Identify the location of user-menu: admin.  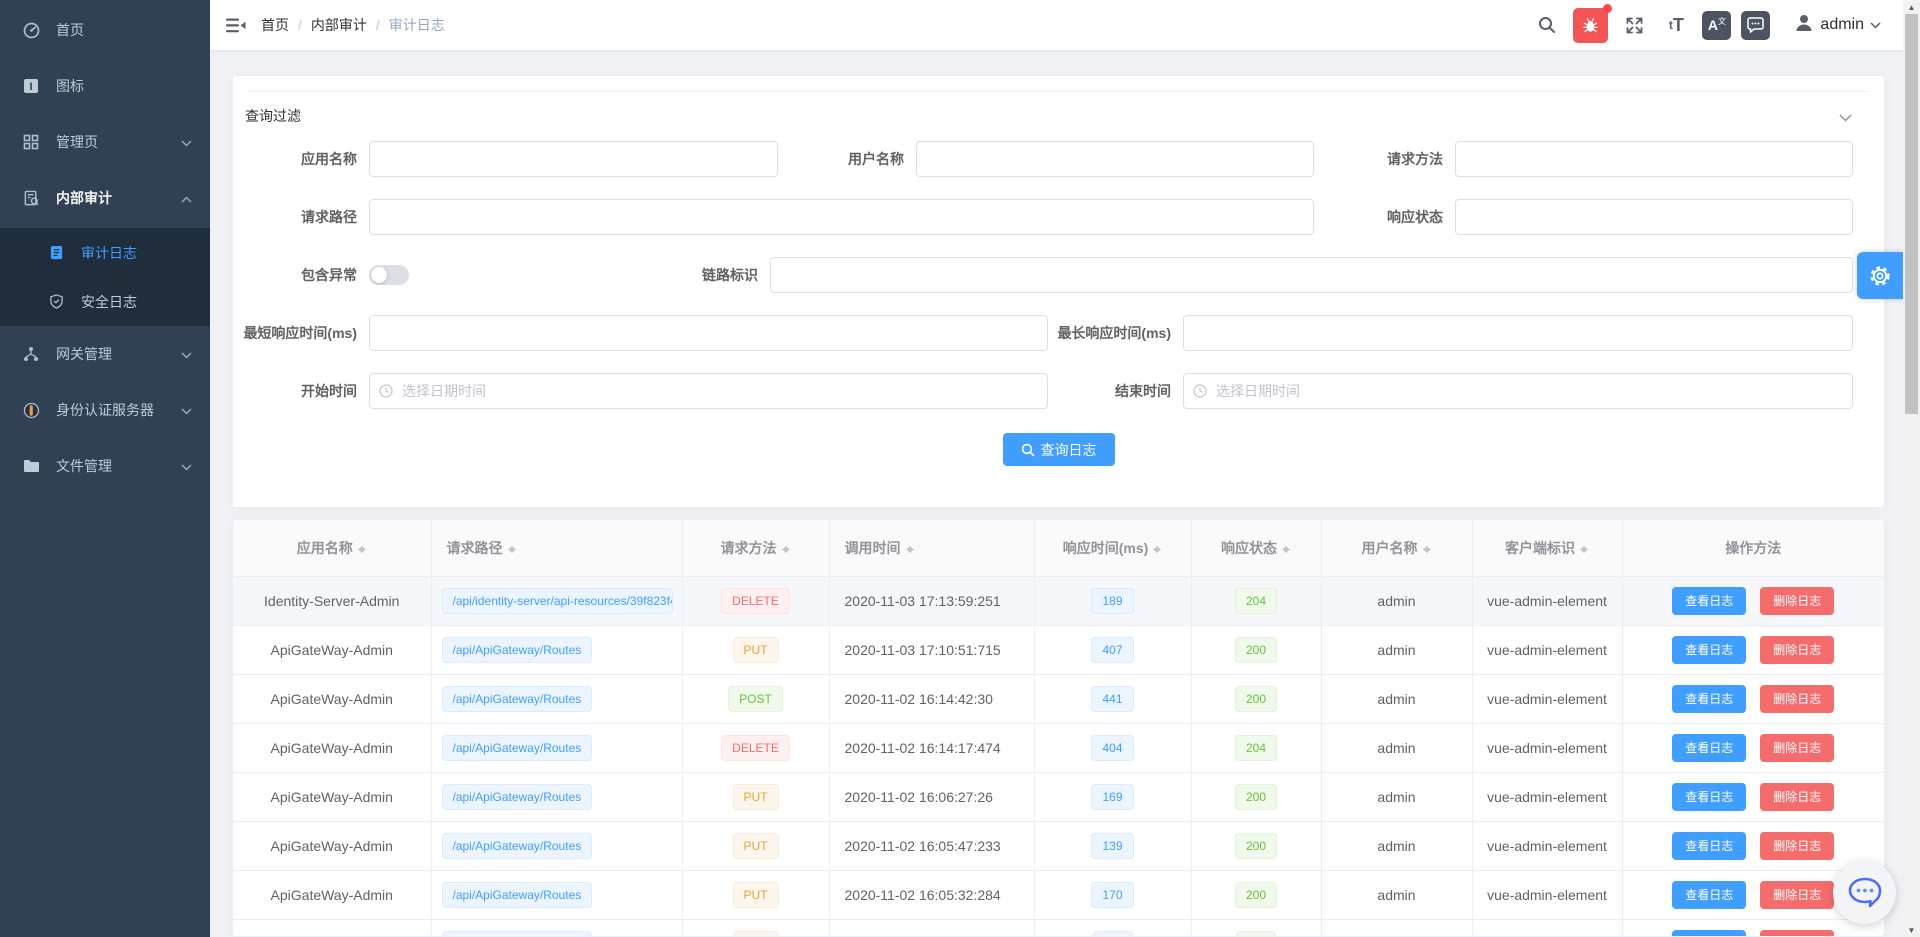
(1837, 25).